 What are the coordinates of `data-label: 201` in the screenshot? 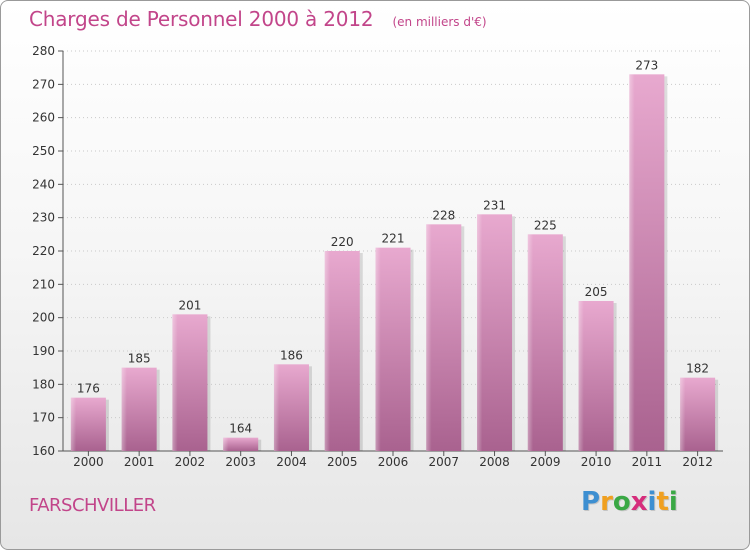 It's located at (189, 305).